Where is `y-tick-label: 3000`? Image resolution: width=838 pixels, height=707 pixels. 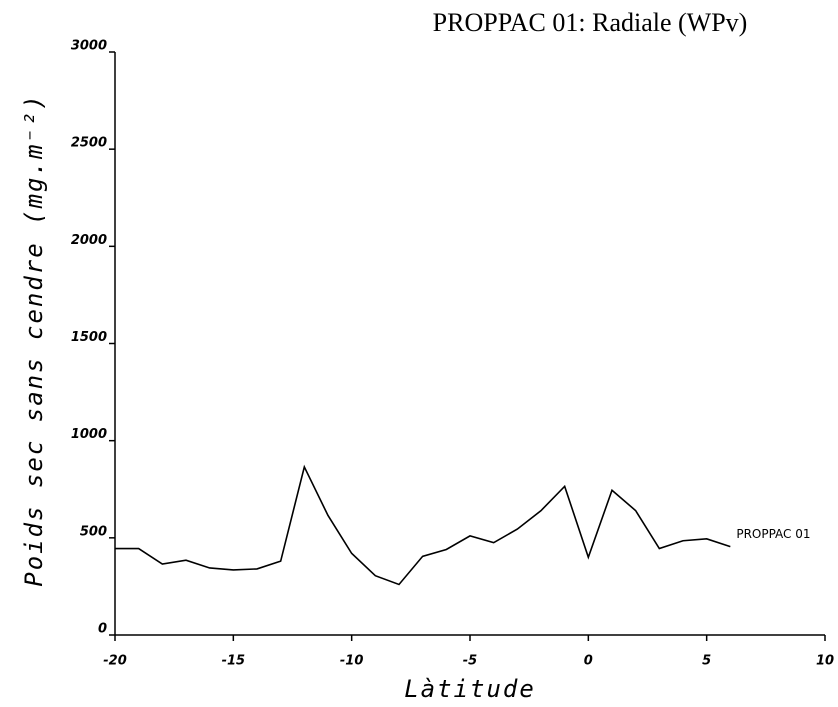
y-tick-label: 3000 is located at coordinates (89, 46).